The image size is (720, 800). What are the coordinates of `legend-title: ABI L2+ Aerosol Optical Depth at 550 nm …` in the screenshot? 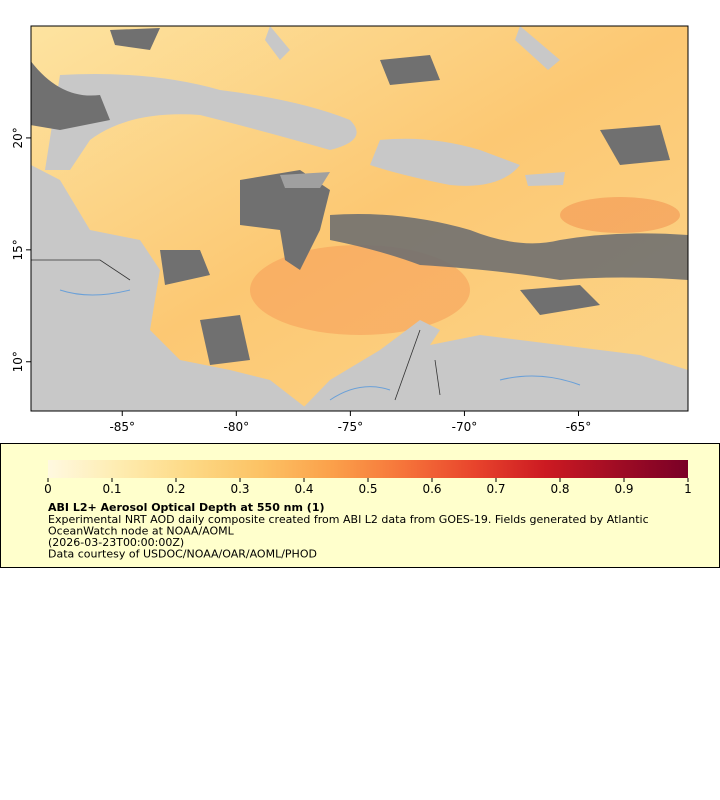 It's located at (186, 507).